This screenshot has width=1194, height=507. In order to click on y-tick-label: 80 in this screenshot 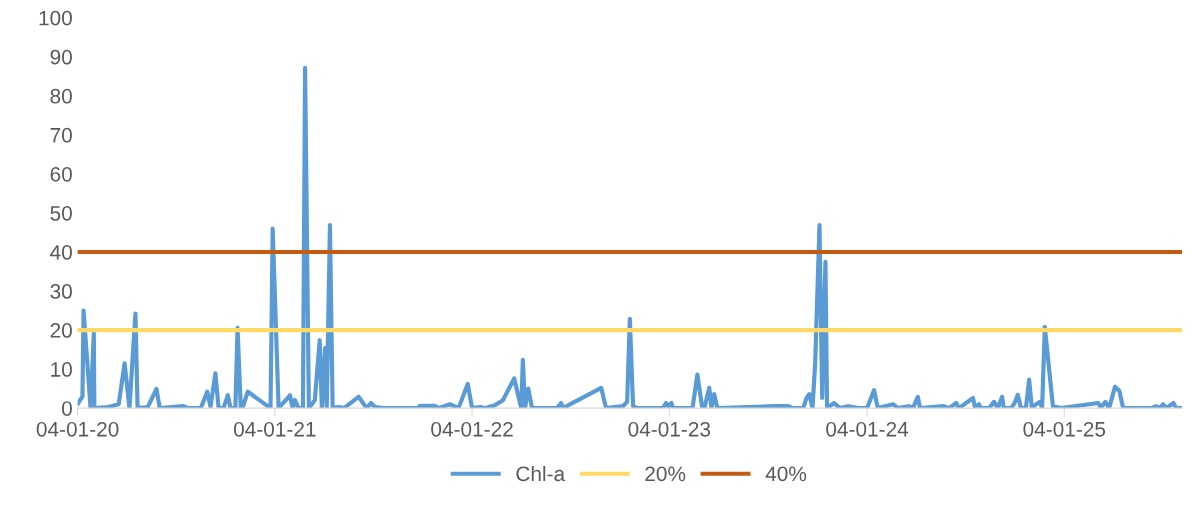, I will do `click(61, 96)`.